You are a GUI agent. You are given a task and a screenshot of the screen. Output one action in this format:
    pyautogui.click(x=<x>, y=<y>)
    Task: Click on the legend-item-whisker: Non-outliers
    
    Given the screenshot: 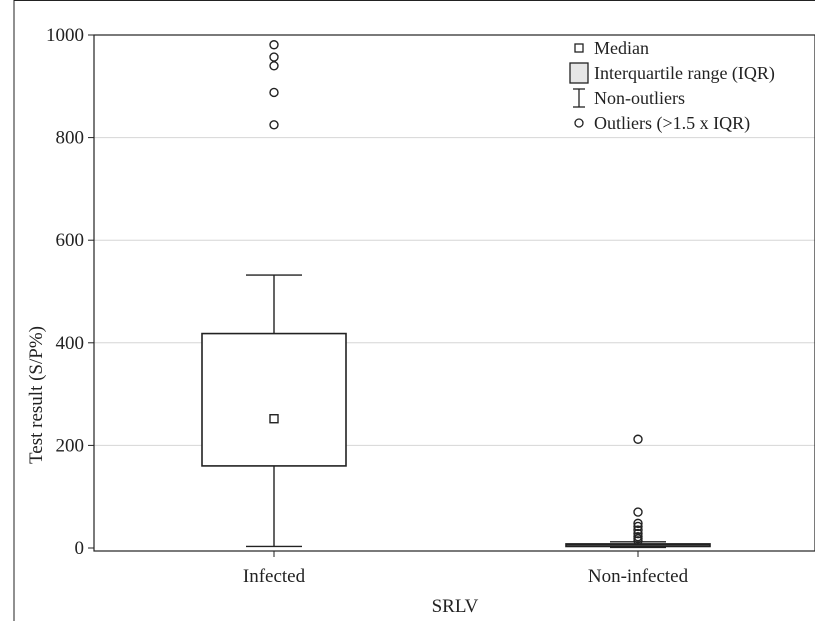 What is the action you would take?
    pyautogui.click(x=629, y=98)
    